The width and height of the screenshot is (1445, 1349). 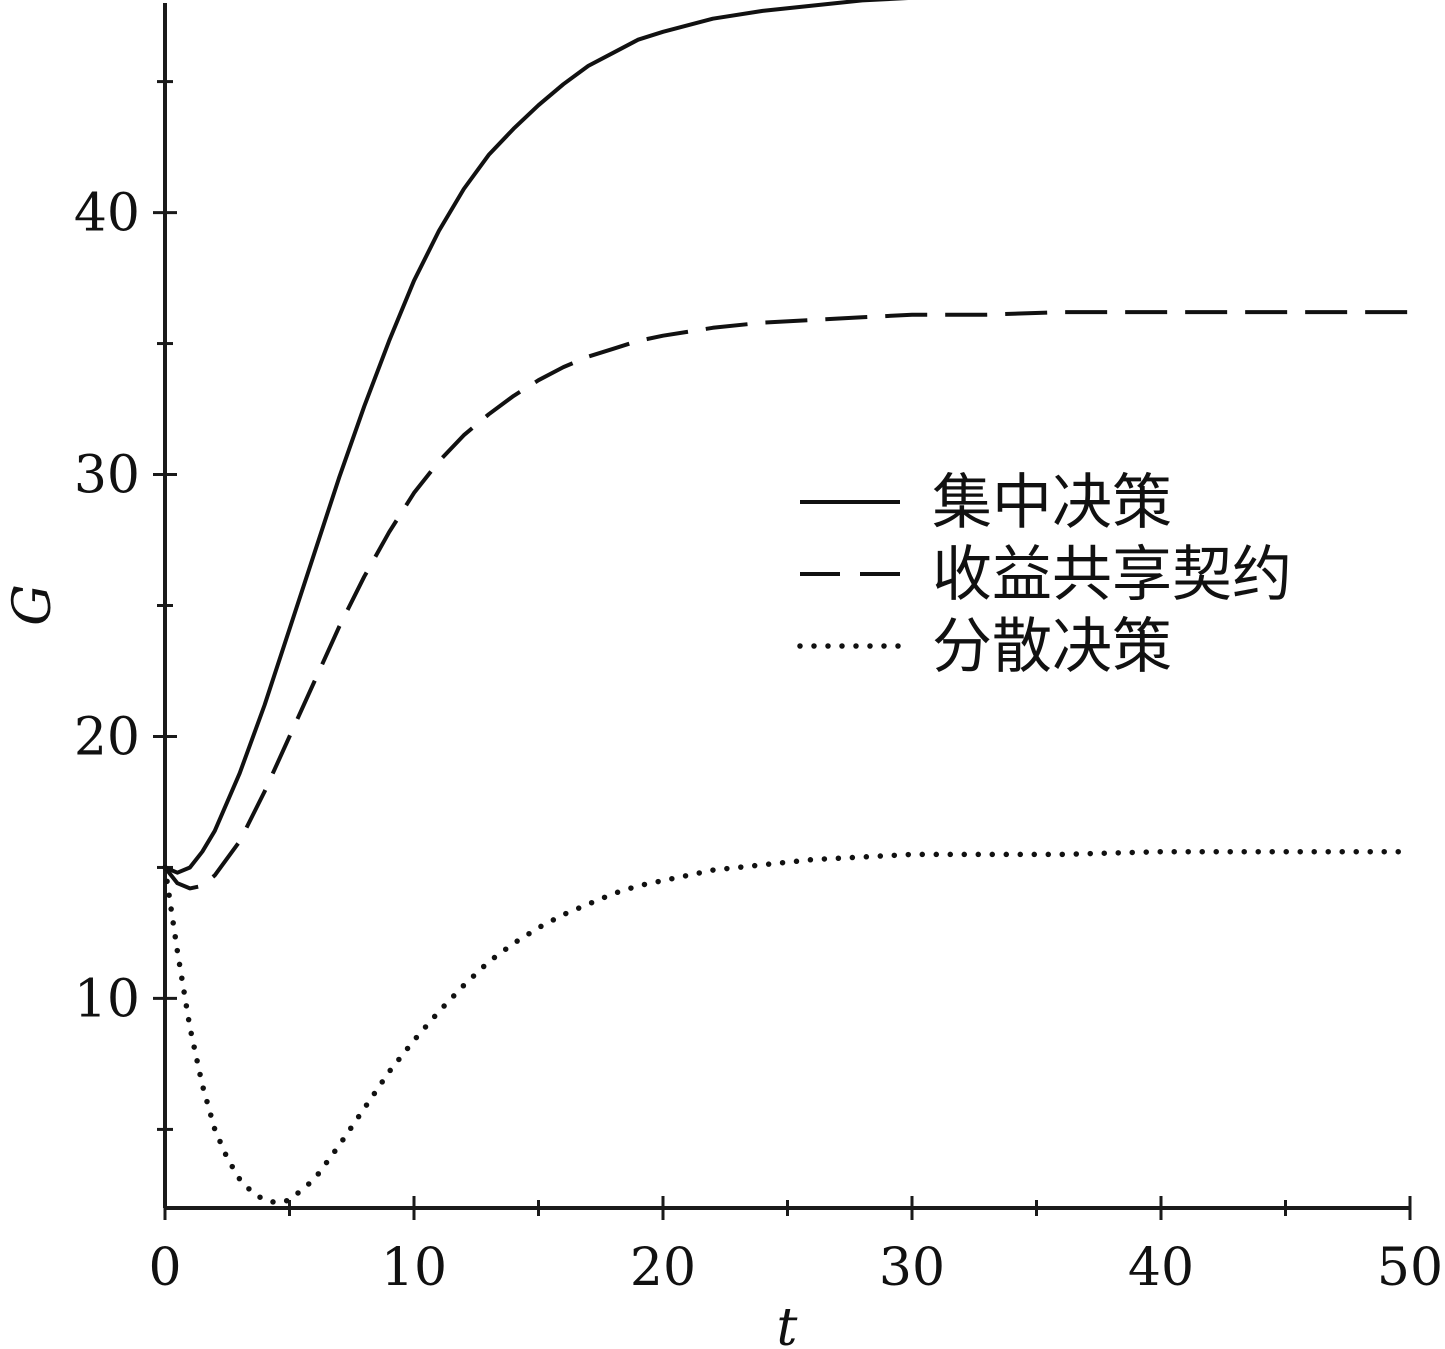 I want to click on x-tick-label: 30, so click(x=912, y=1268).